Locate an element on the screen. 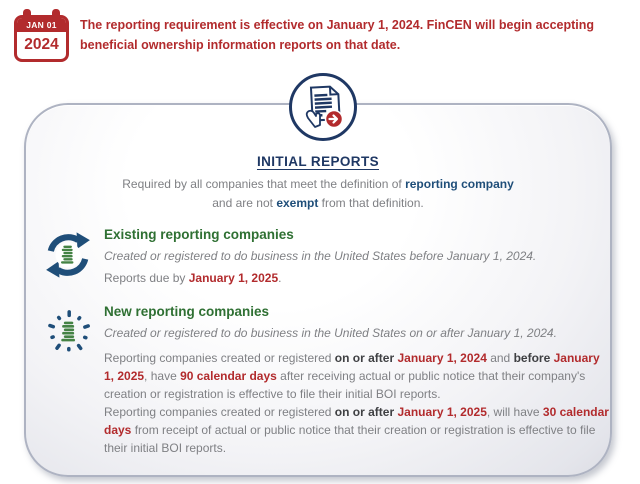  sparkle-building-icon is located at coordinates (69, 332).